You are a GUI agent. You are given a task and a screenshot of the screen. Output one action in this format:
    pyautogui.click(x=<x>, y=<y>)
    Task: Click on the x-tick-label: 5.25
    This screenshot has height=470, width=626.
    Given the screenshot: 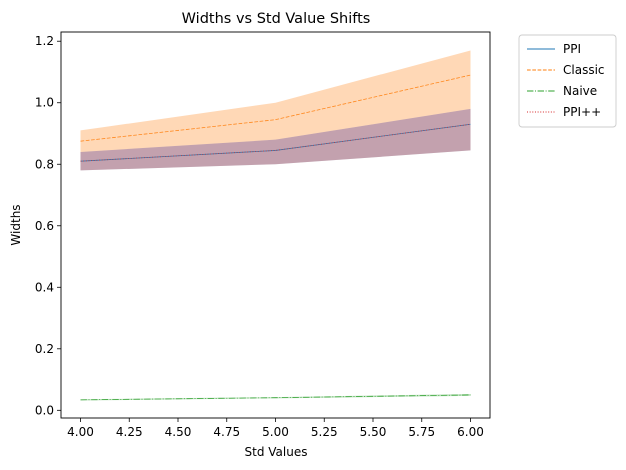 What is the action you would take?
    pyautogui.click(x=324, y=432)
    